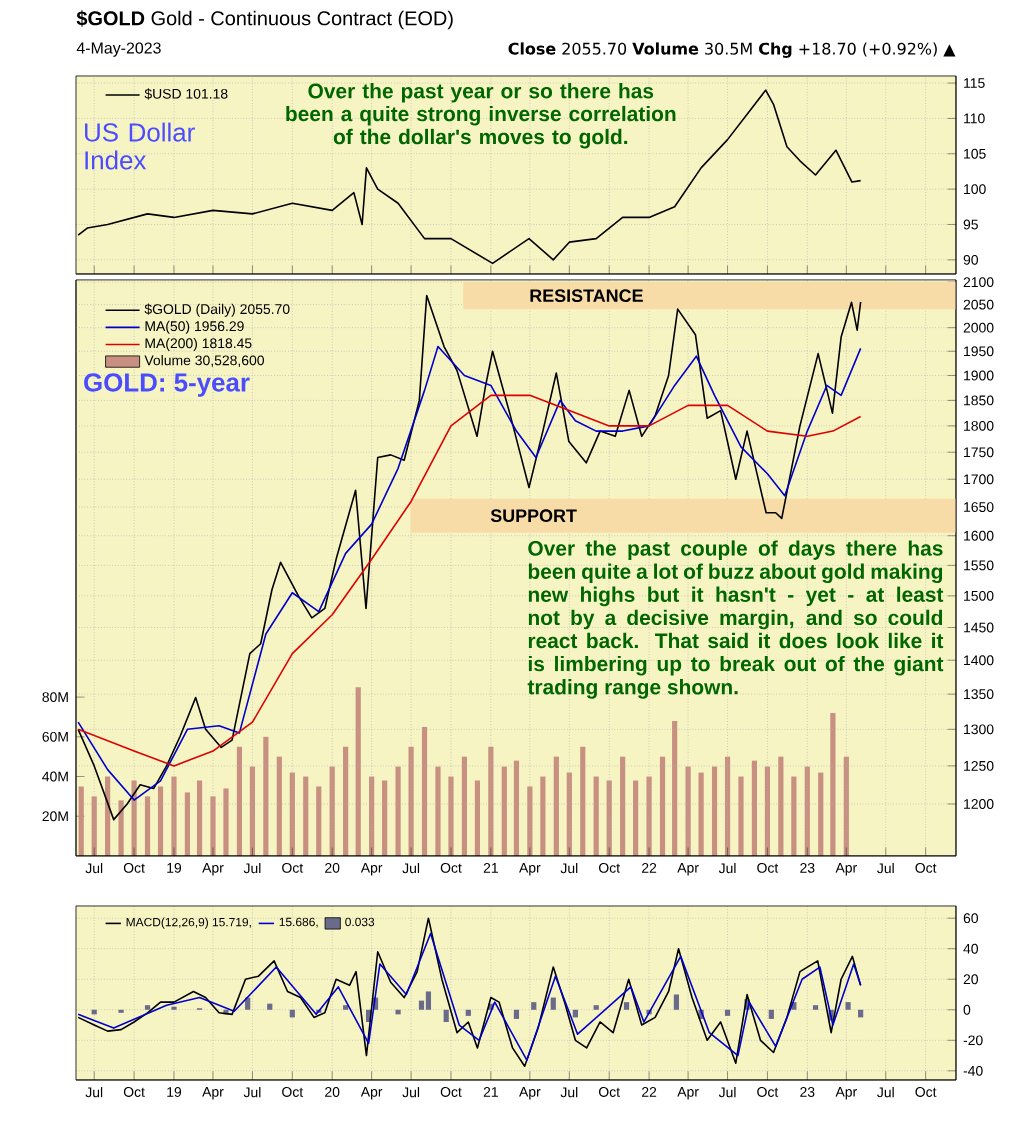  What do you see at coordinates (481, 116) in the screenshot?
I see `annotation: Over the past year or so there has been a quite strong inverse correlation of the dollar's moves to gold.` at bounding box center [481, 116].